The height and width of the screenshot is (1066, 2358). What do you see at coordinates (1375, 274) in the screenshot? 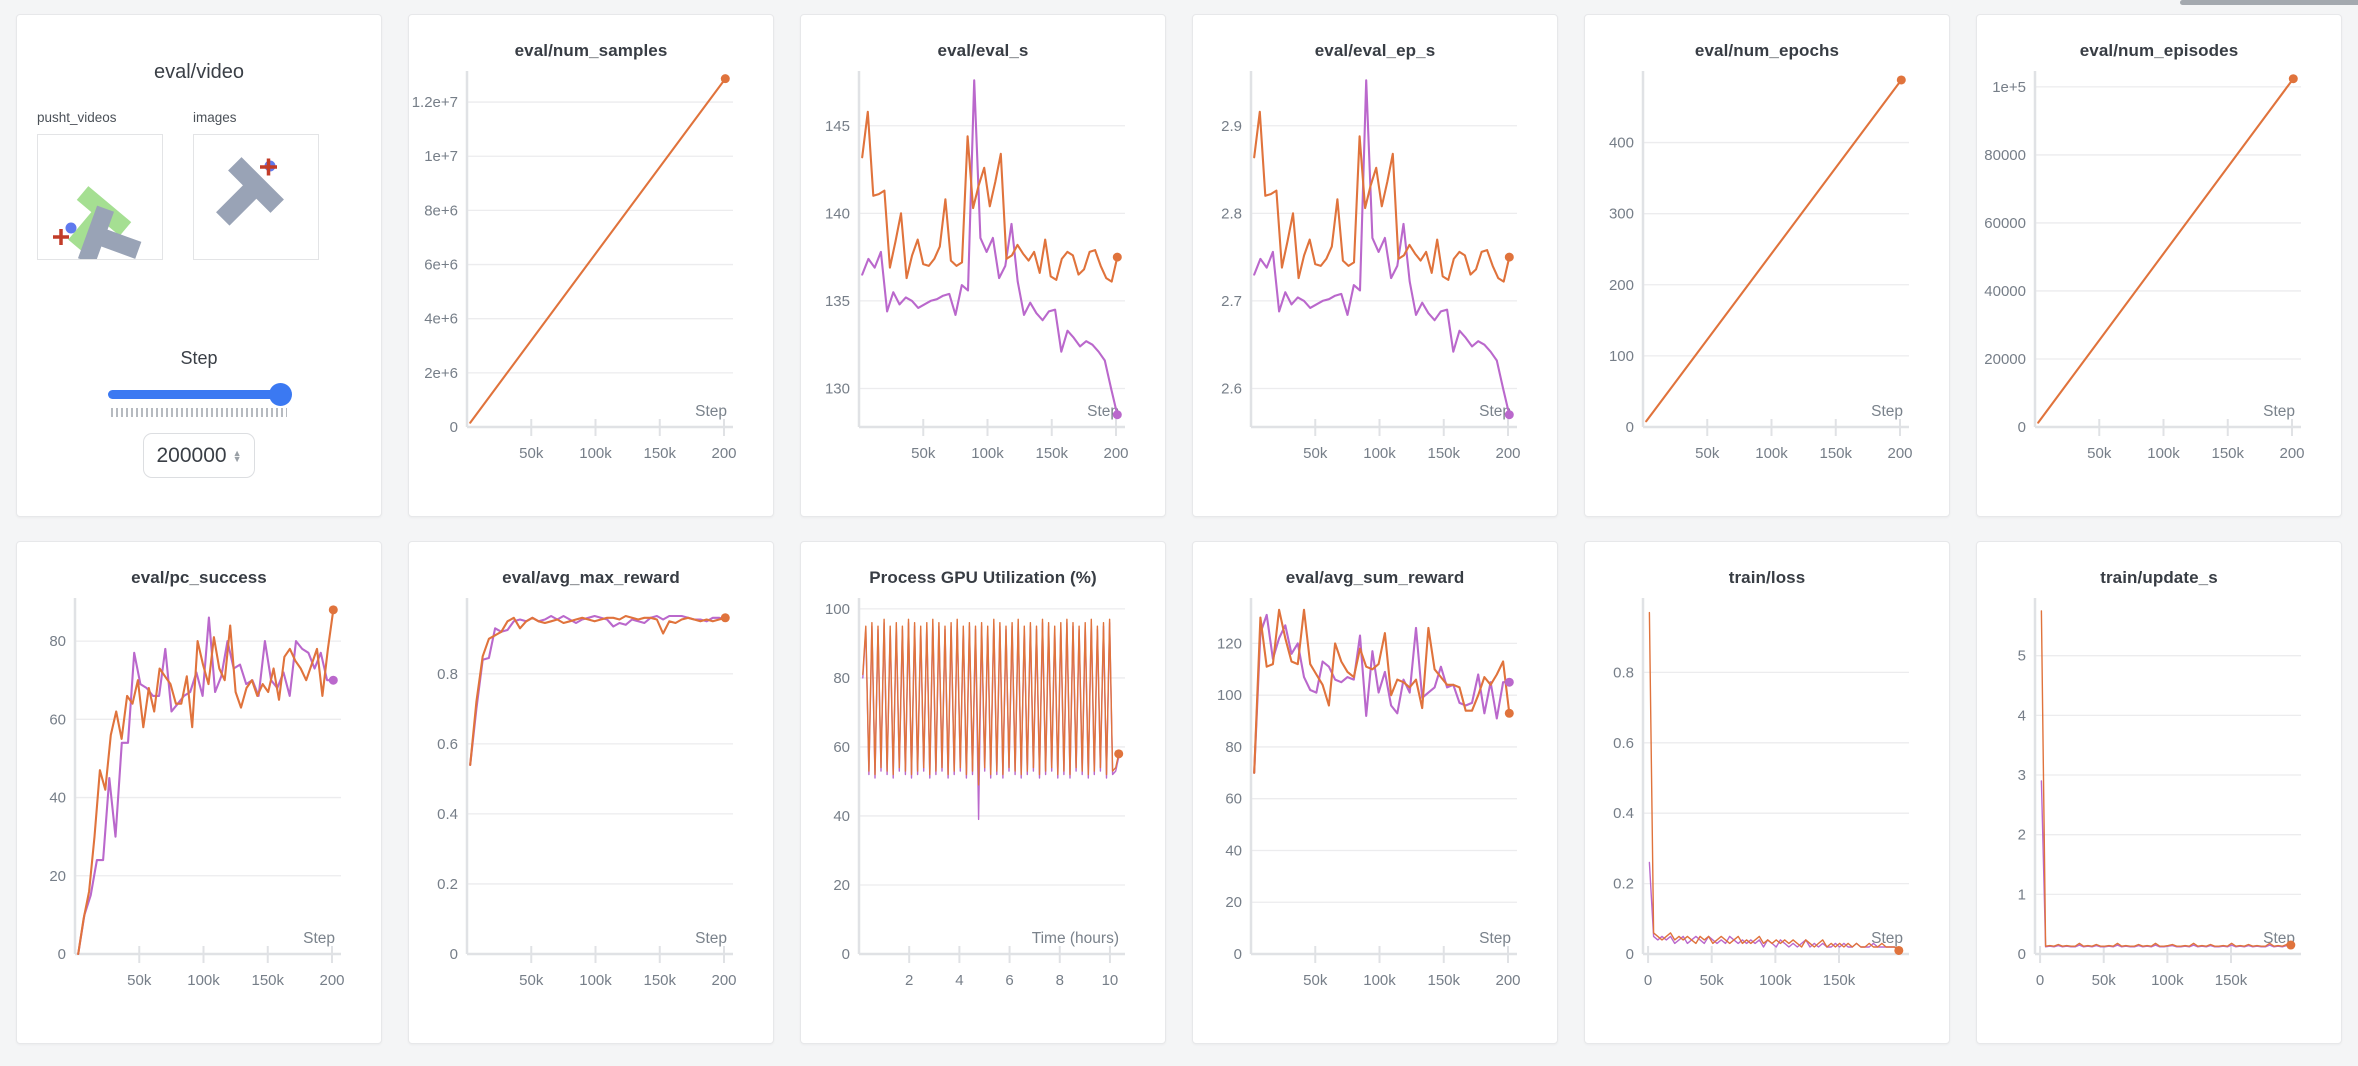
I see `chart-plot-area: 2.6 2.7 2.8 2.9 50k 100k 150k 200 Step` at bounding box center [1375, 274].